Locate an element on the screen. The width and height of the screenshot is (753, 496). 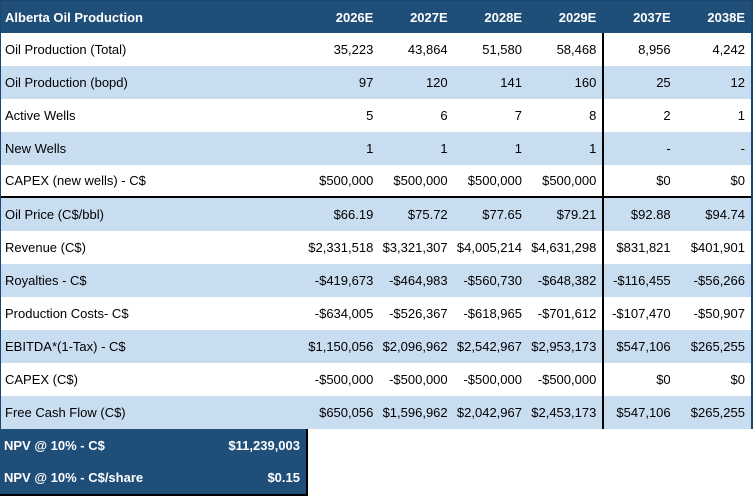
cell-value: $2,042,967 is located at coordinates (489, 412).